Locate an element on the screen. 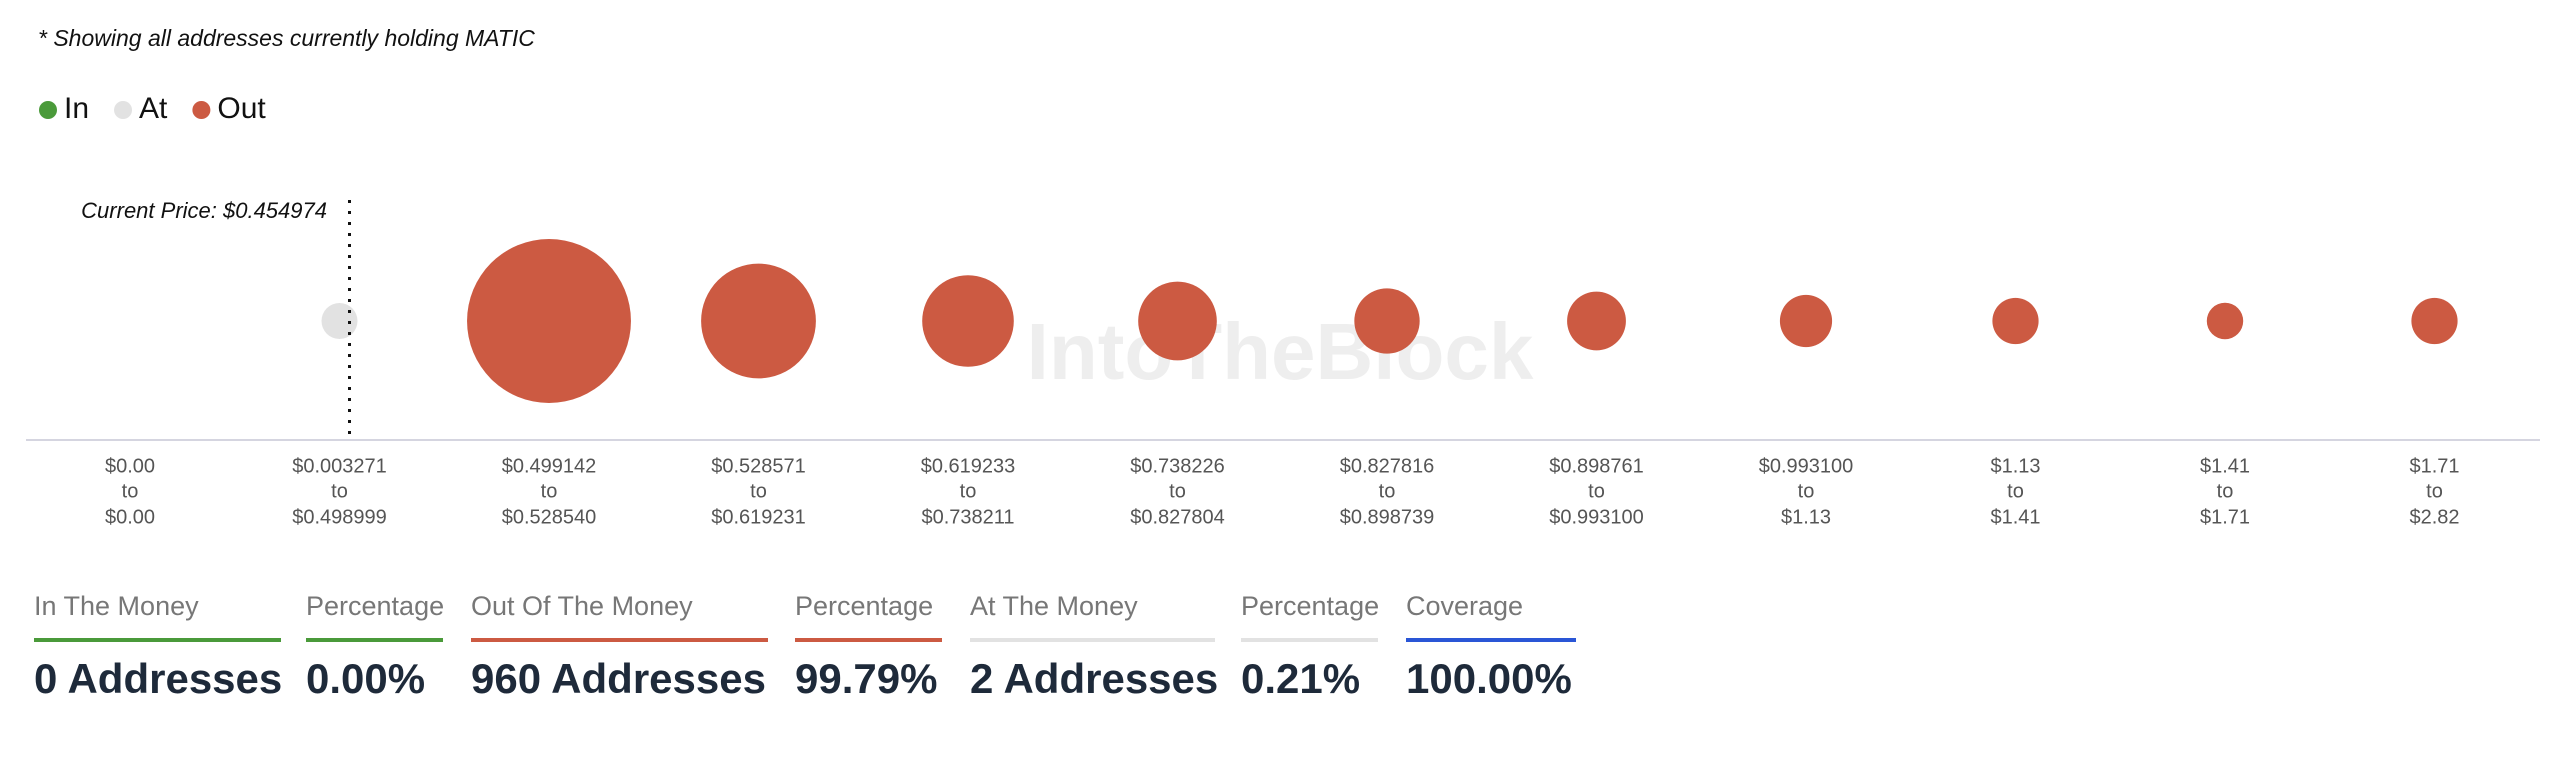 This screenshot has height=770, width=2560. x-range-to: $0.619231 is located at coordinates (758, 517).